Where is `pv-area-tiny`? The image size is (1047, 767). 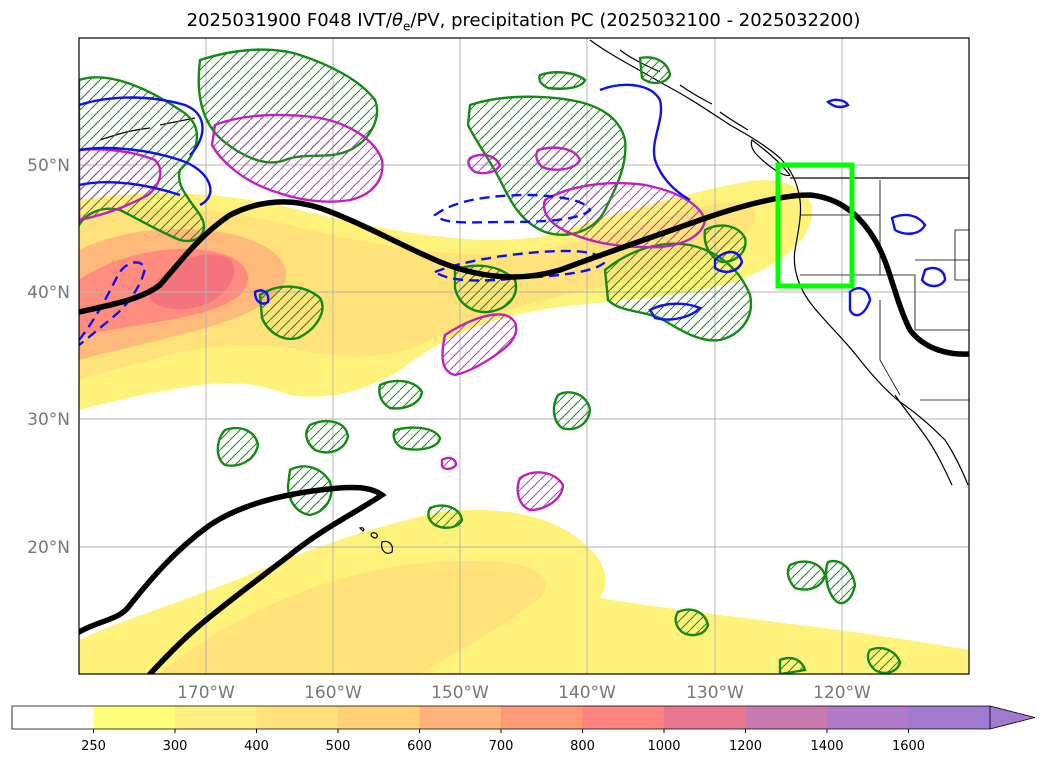
pv-area-tiny is located at coordinates (449, 463).